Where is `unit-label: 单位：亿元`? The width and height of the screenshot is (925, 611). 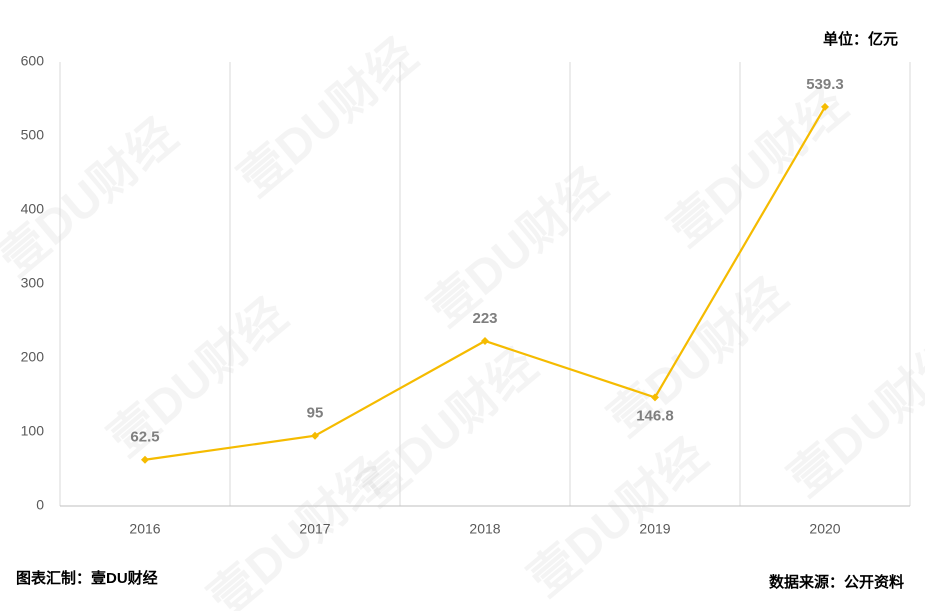 unit-label: 单位：亿元 is located at coordinates (860, 39).